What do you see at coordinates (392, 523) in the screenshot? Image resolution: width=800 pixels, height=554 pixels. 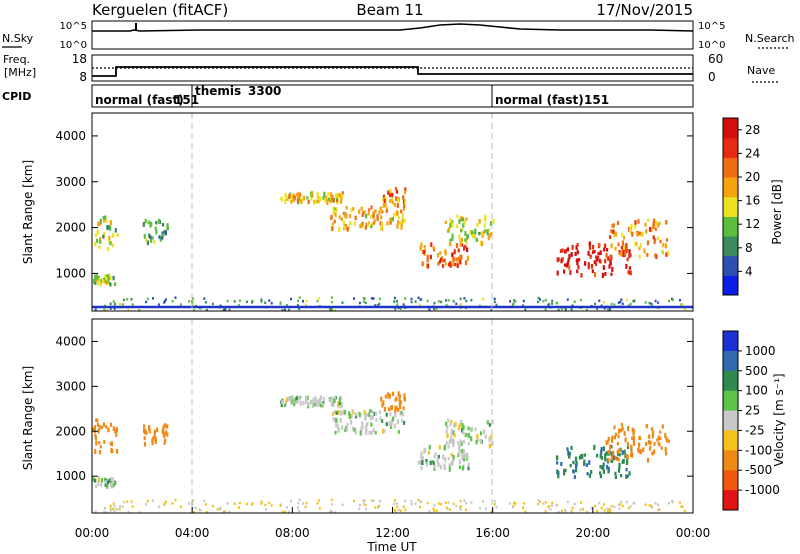 I see `x-axis-ticks: 00:00 04:00 08:00 12:00 16:00 20:00 00:00` at bounding box center [392, 523].